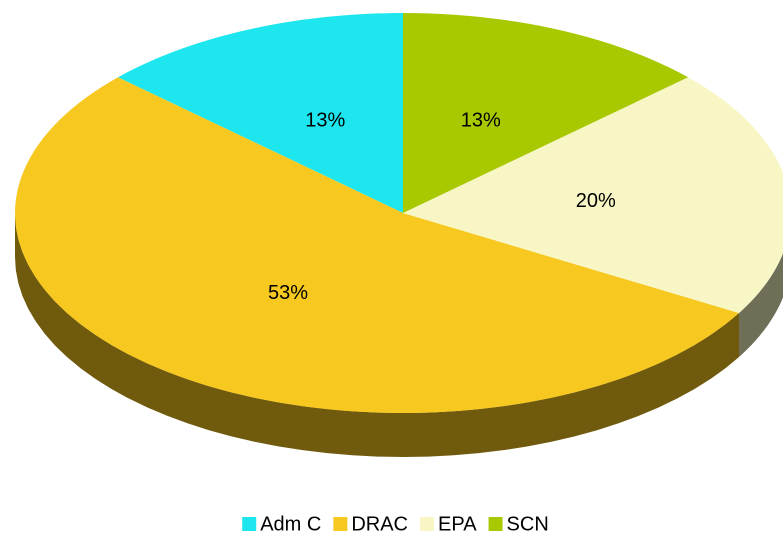  Describe the element at coordinates (288, 293) in the screenshot. I see `data-label: 53%` at that location.